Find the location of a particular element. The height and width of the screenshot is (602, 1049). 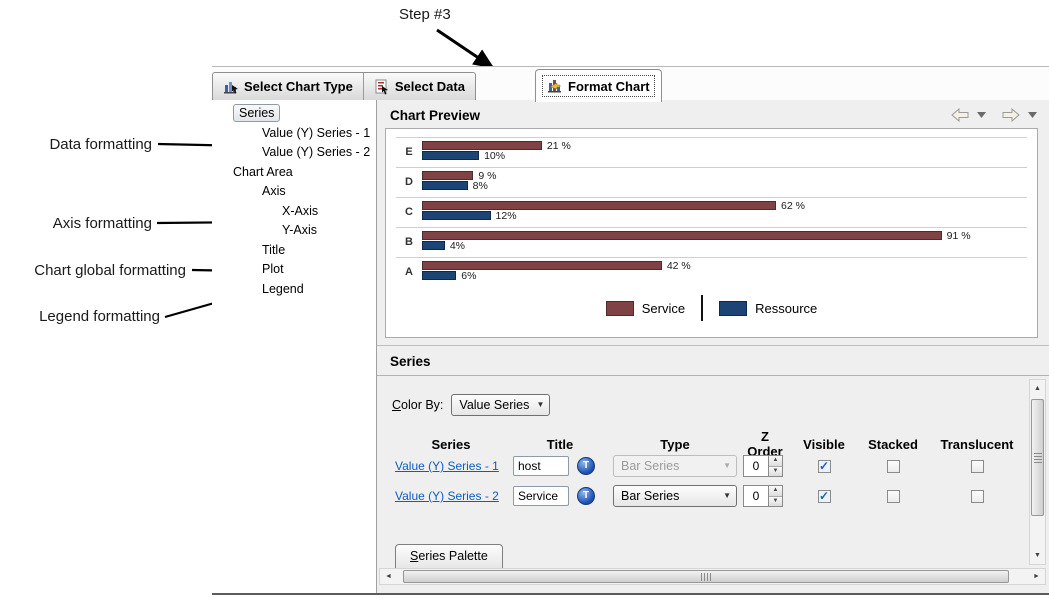

annotation-legend-formatting: Legend formatting is located at coordinates (99, 316).